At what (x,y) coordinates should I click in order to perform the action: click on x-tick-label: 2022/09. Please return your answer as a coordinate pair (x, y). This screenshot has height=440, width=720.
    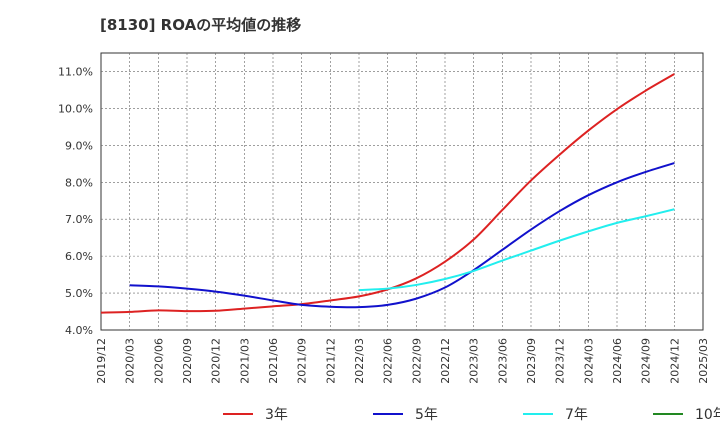
    Looking at the image, I should click on (416, 361).